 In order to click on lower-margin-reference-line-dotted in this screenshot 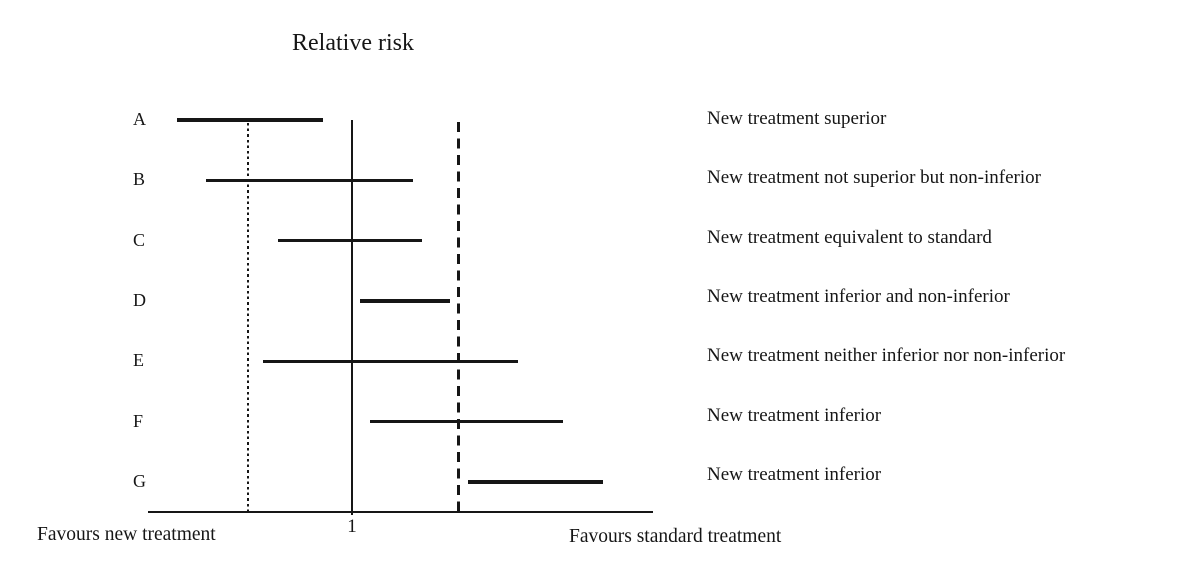, I will do `click(248, 317)`.